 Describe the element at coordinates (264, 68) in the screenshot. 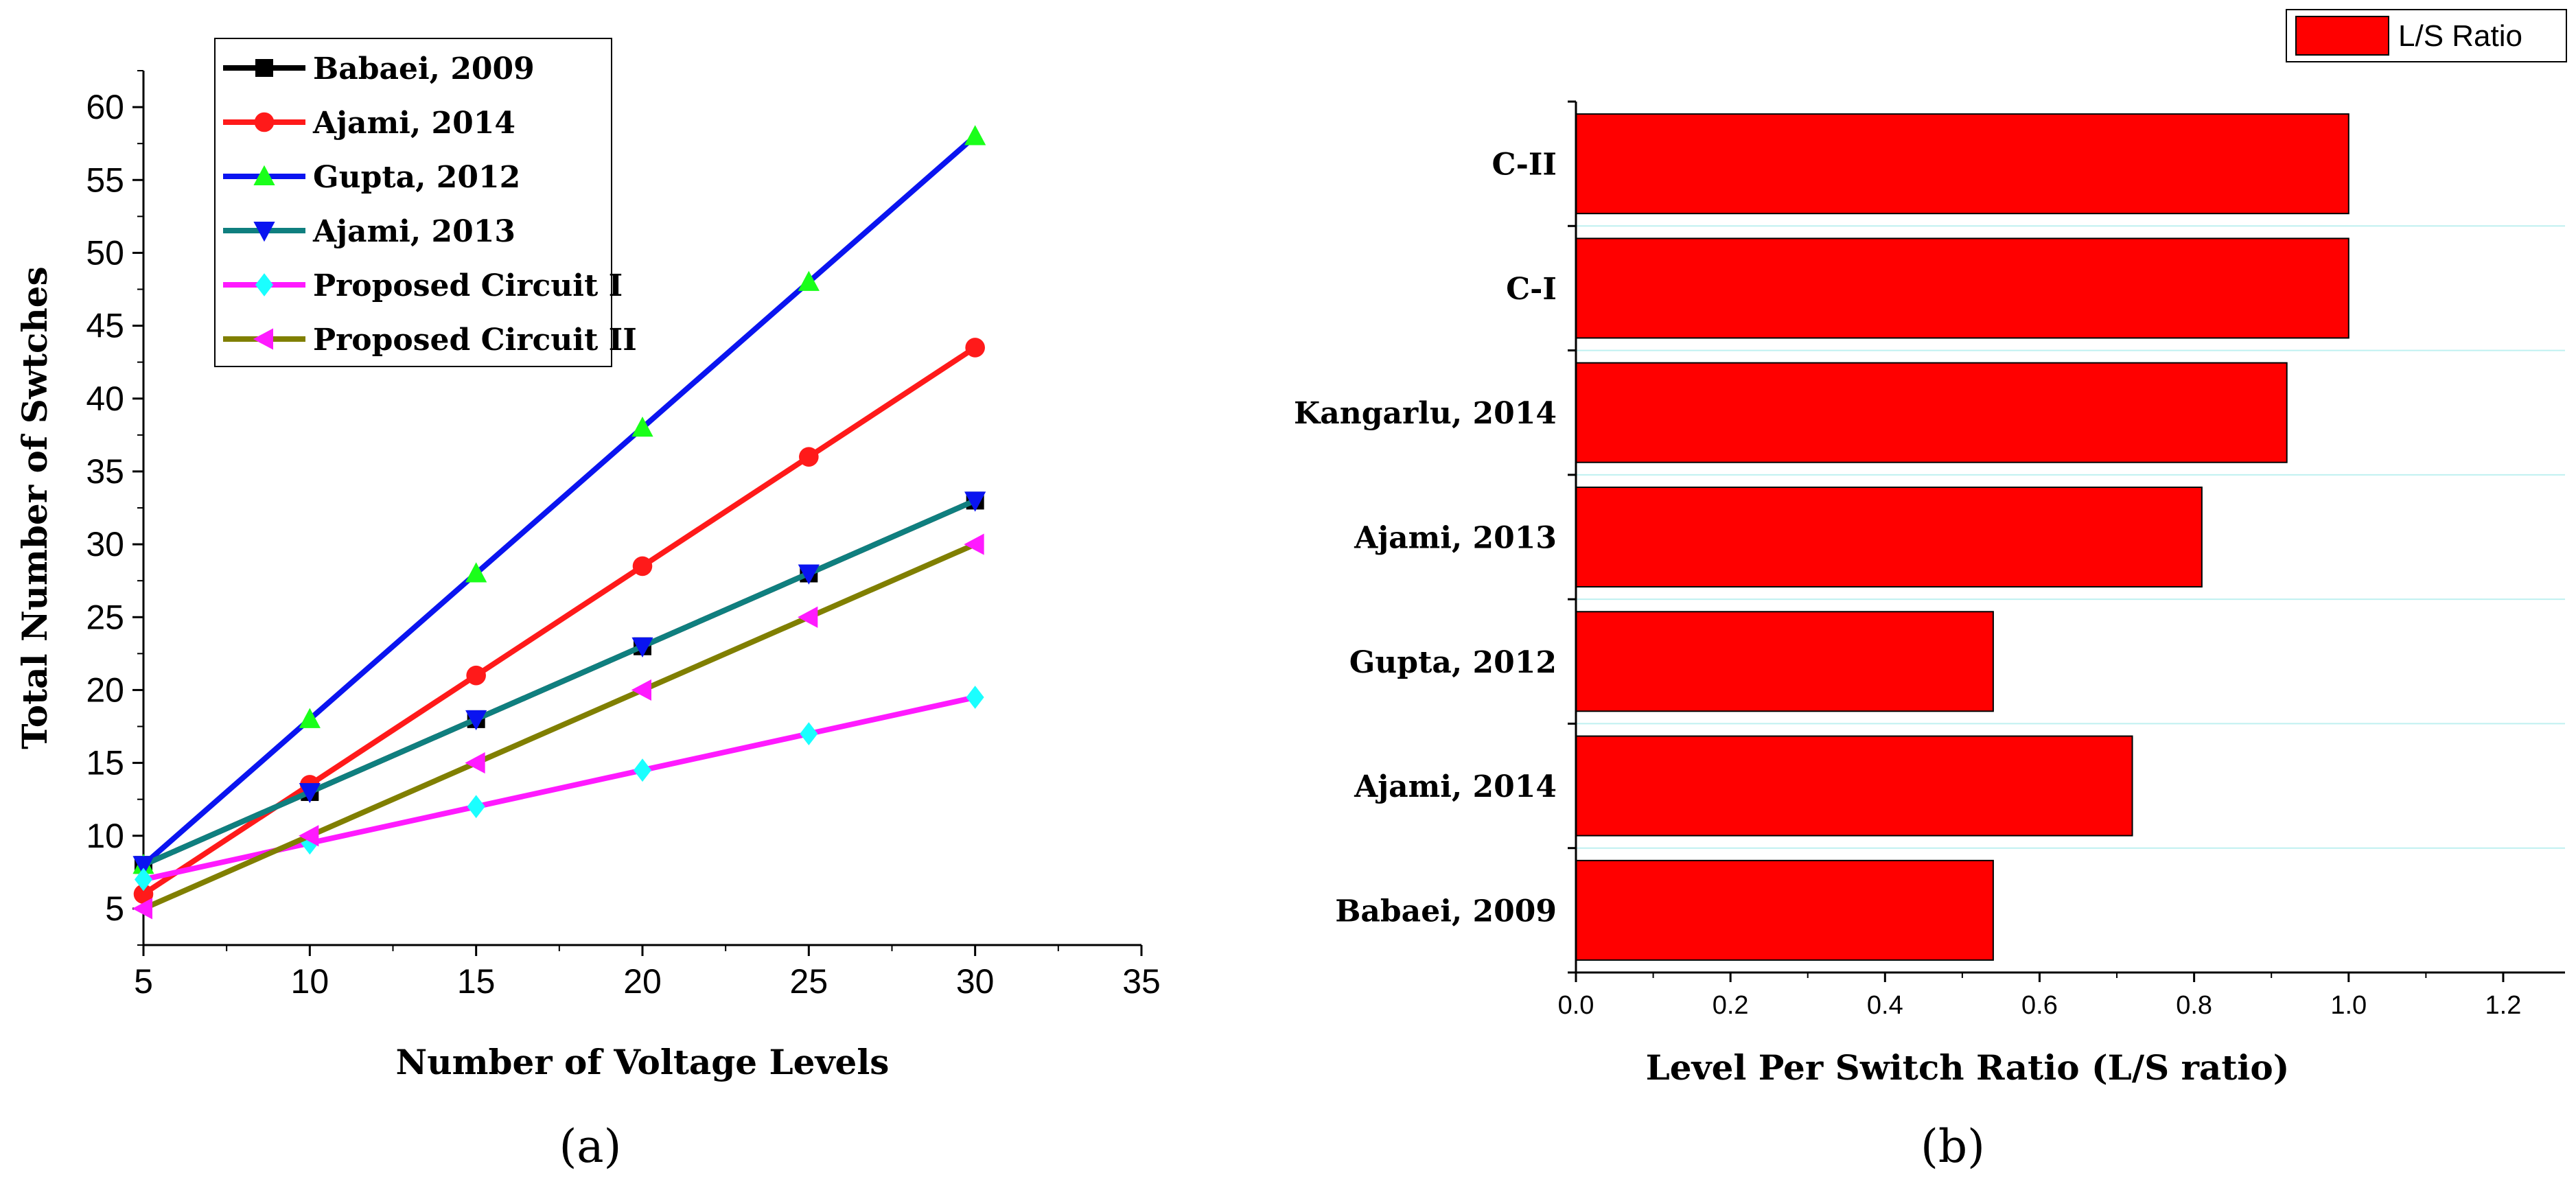

I see `legend-marker-babaei-2009` at that location.